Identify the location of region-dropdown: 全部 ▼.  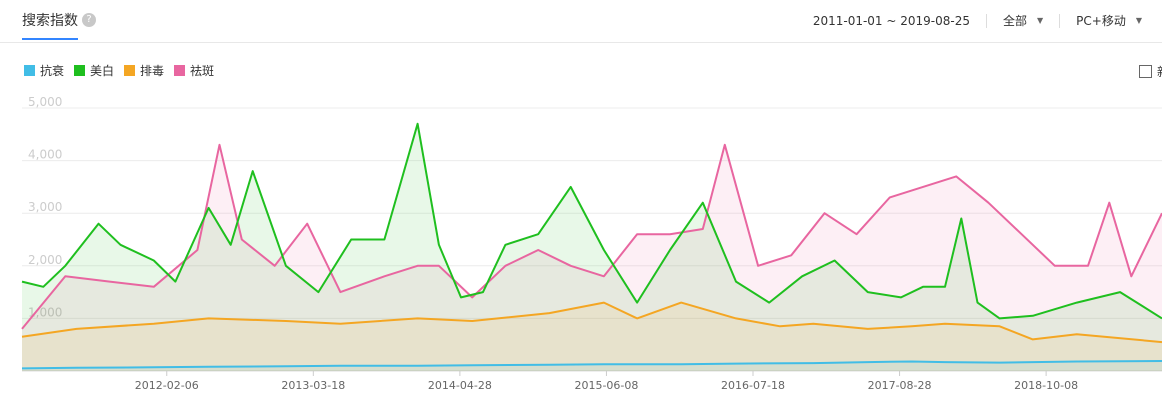
(1023, 20).